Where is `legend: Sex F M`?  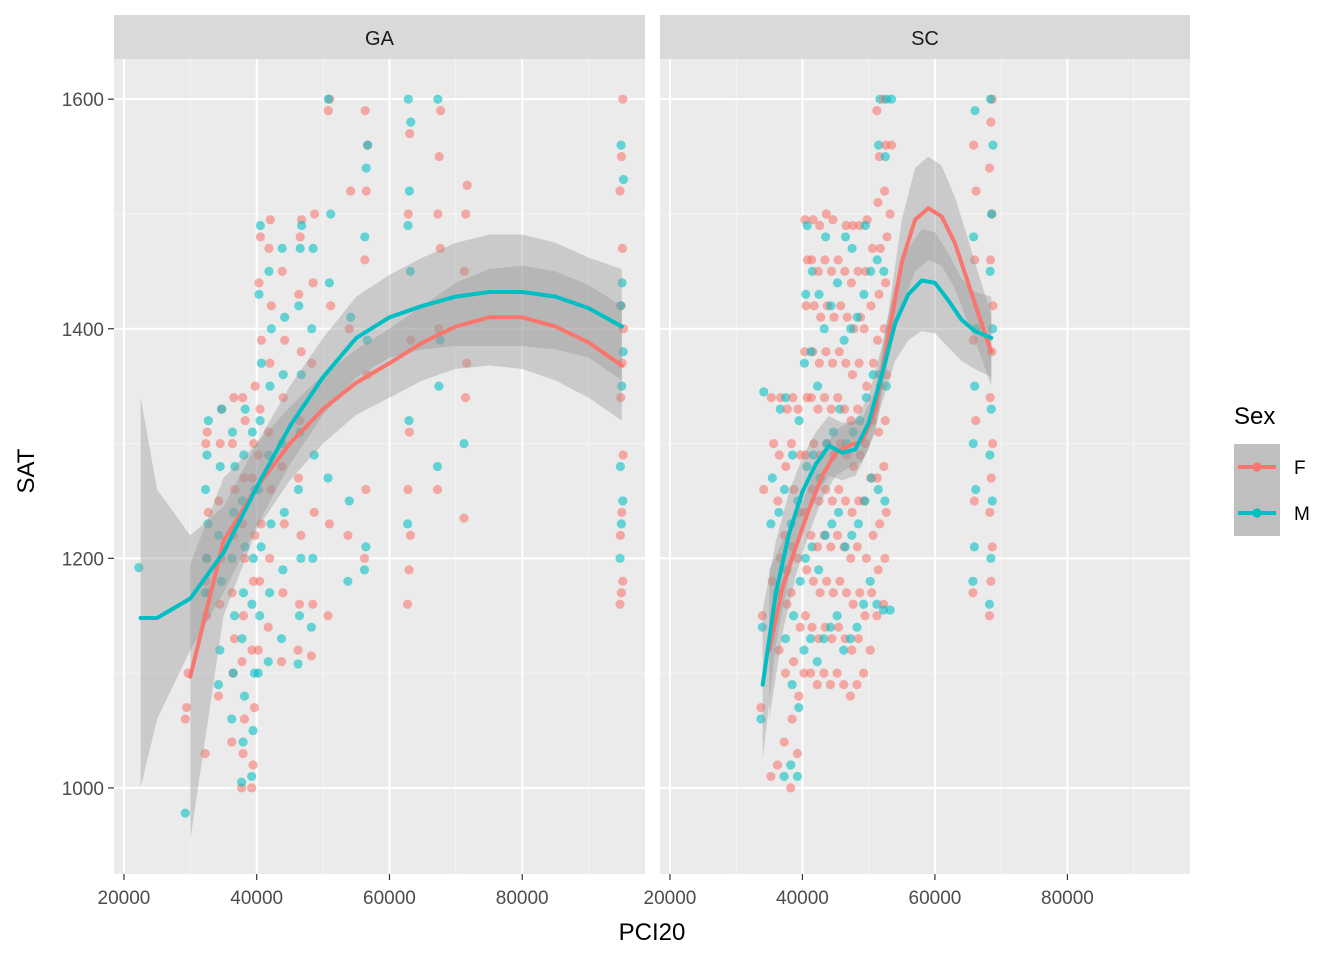 legend: Sex F M is located at coordinates (1272, 469).